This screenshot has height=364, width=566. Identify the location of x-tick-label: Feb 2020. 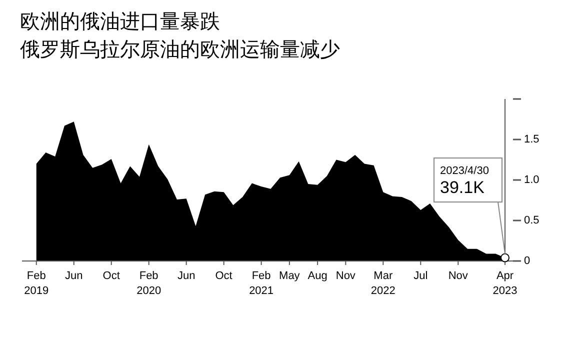
(149, 283).